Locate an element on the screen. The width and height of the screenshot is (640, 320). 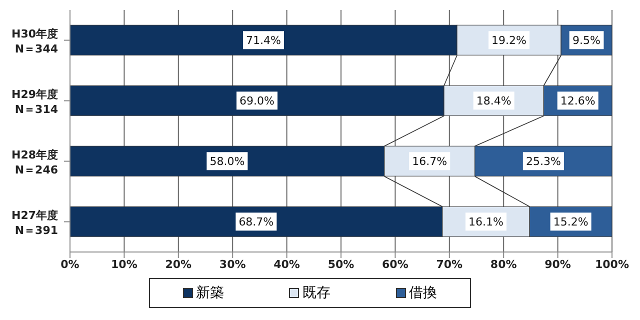
data-label: 71.4% is located at coordinates (263, 41).